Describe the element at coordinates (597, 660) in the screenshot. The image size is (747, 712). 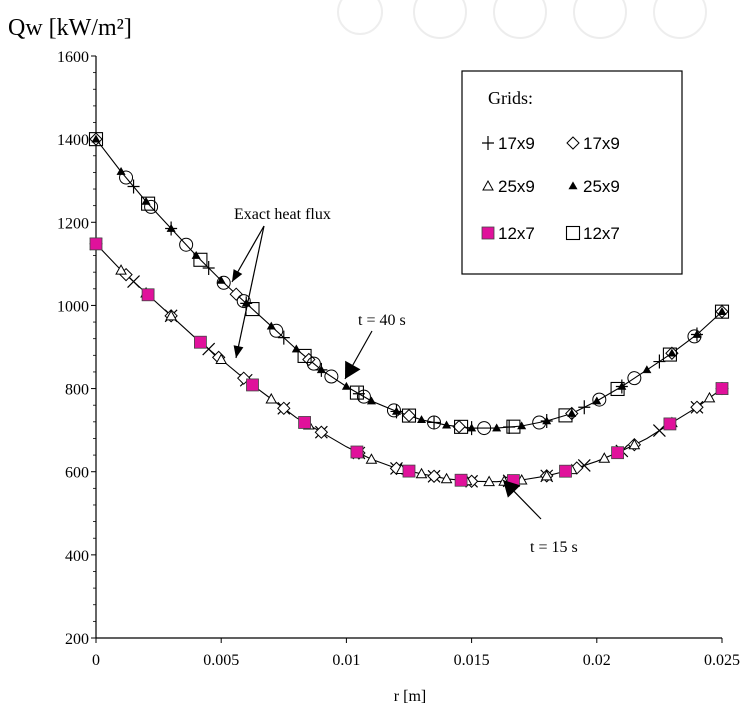
I see `x-tick-label: 0.02` at that location.